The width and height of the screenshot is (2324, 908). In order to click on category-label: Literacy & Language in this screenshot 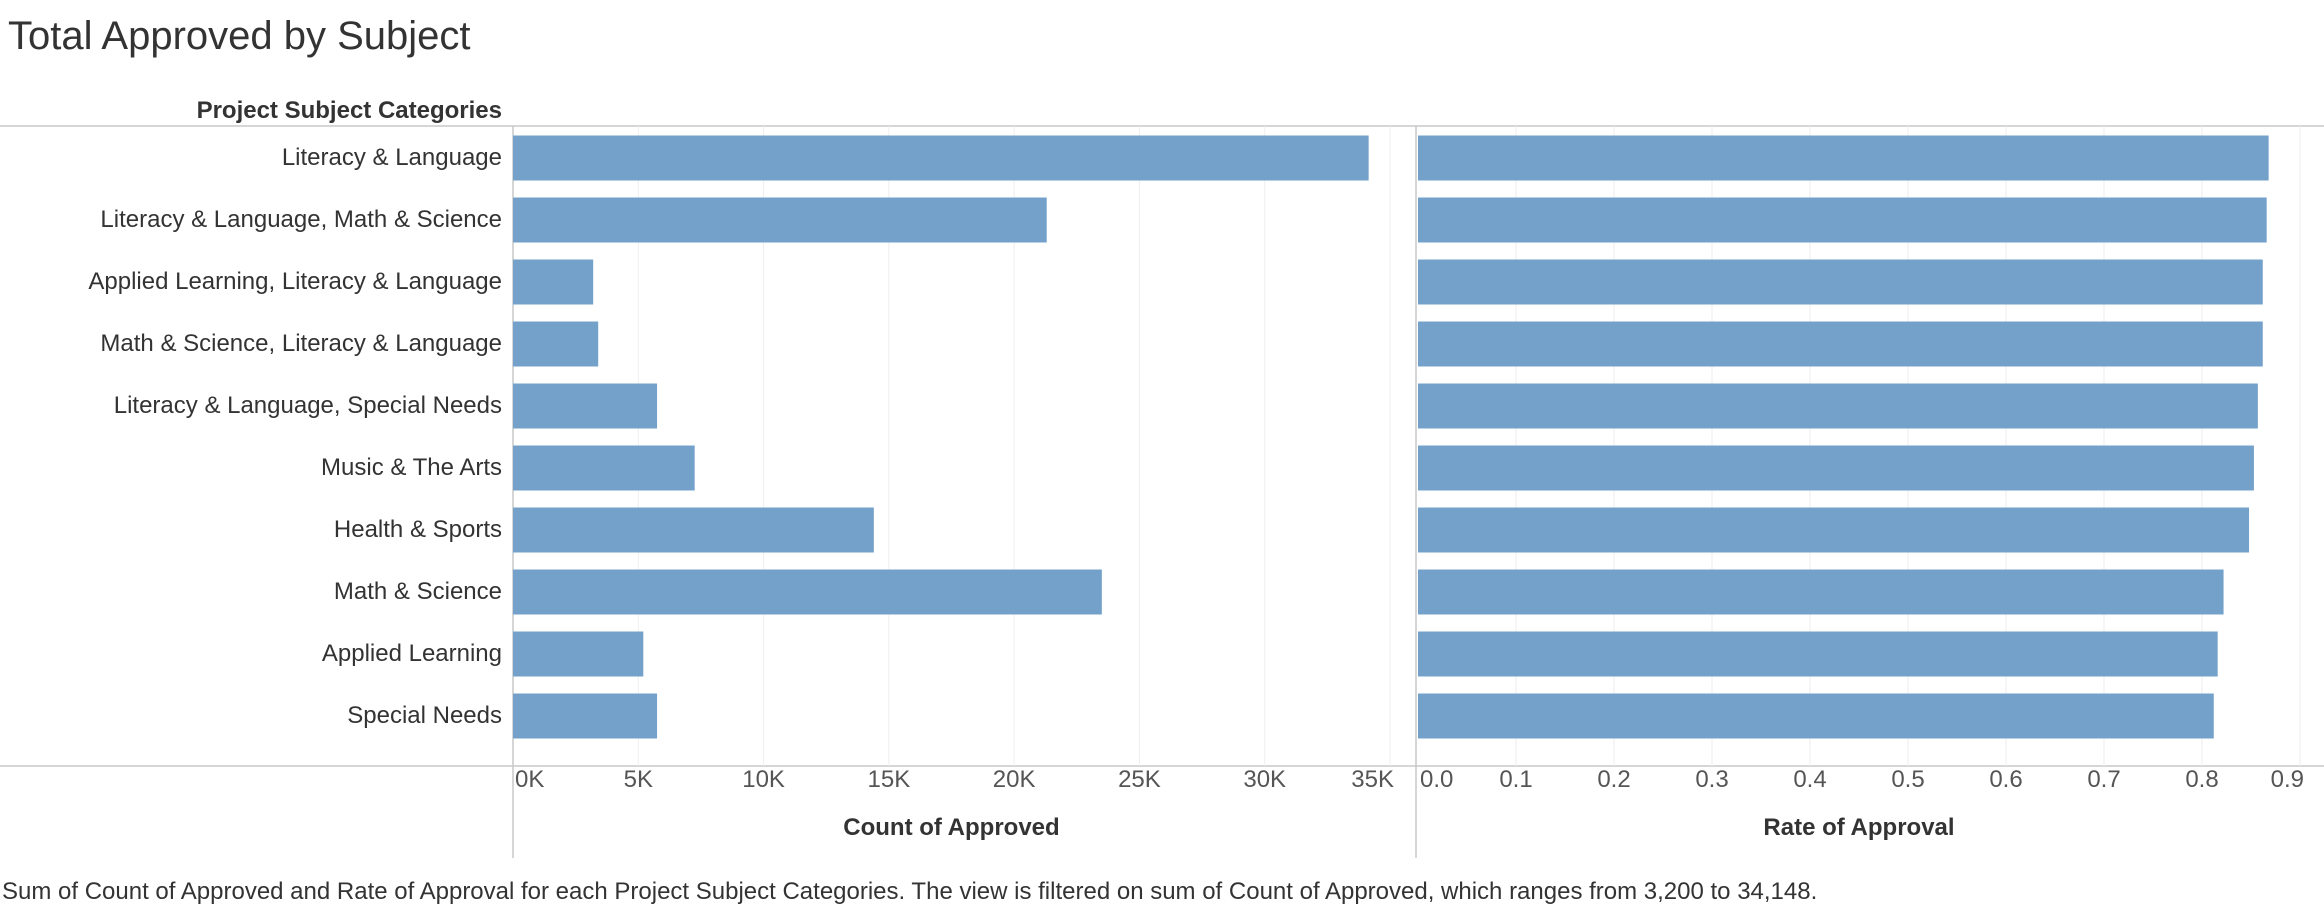, I will do `click(392, 157)`.